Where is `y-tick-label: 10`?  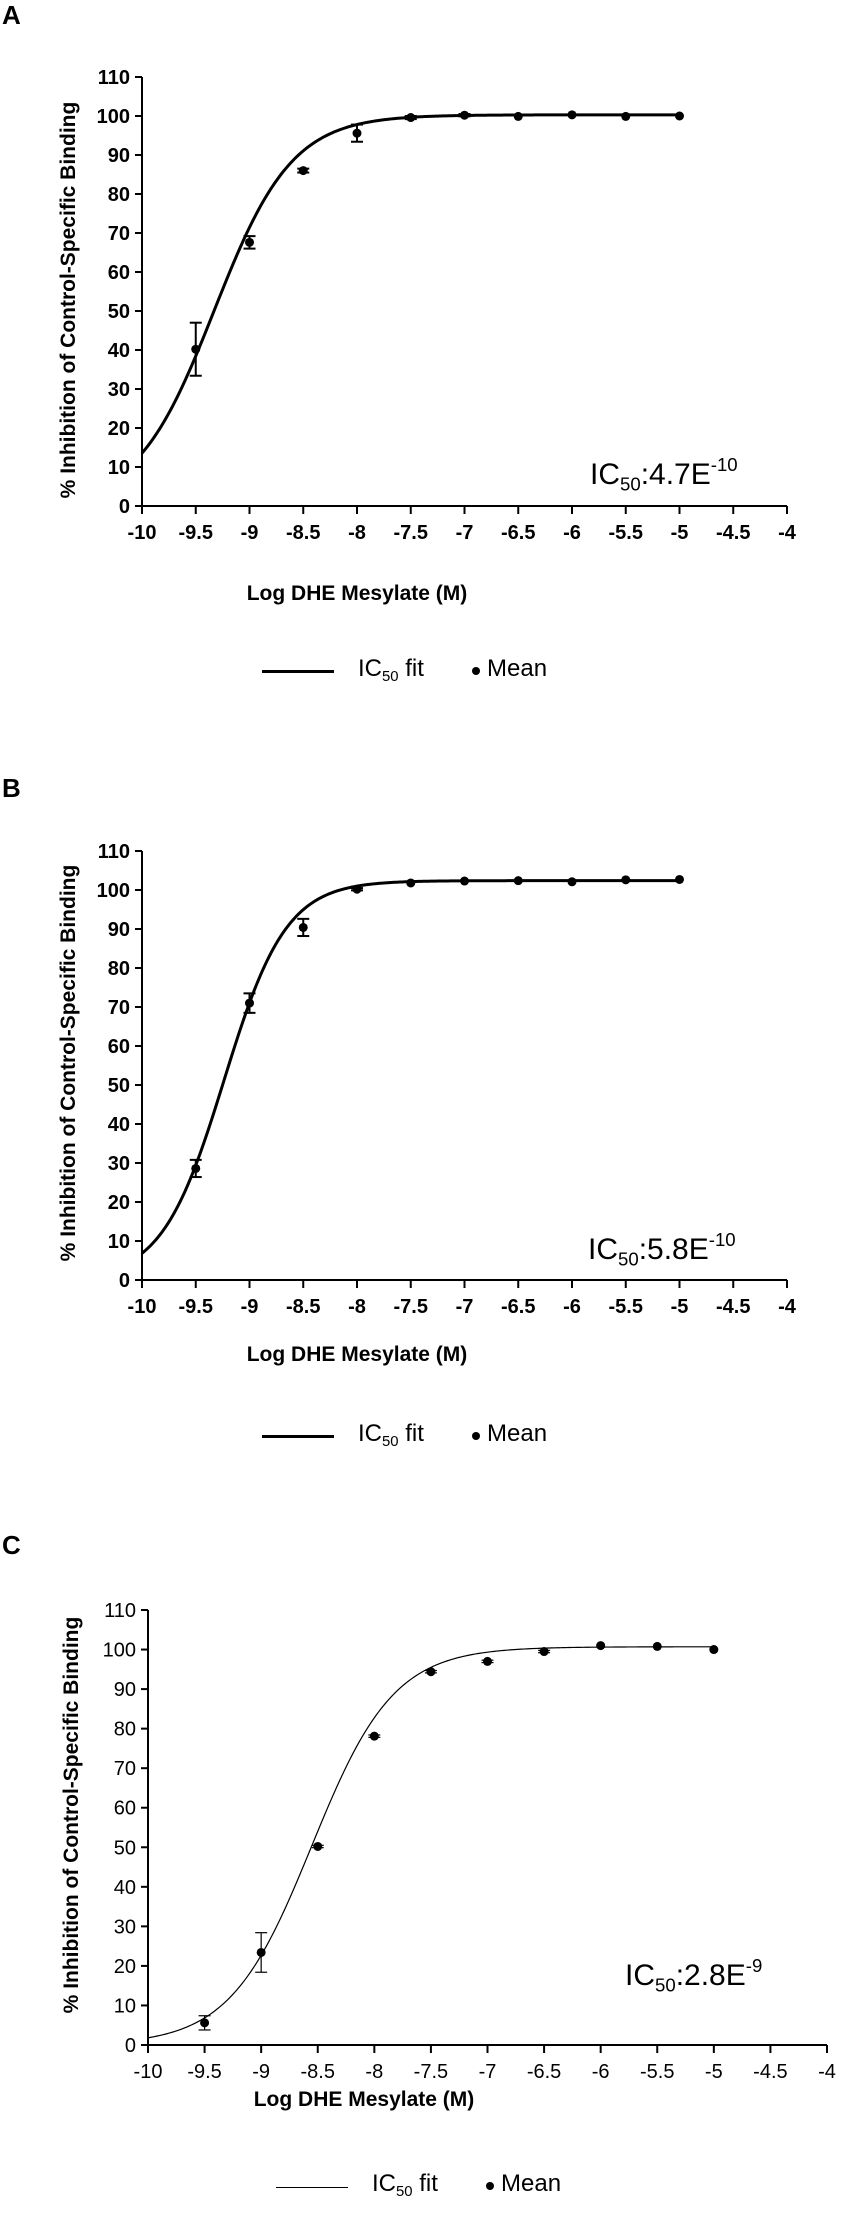 y-tick-label: 10 is located at coordinates (119, 1242).